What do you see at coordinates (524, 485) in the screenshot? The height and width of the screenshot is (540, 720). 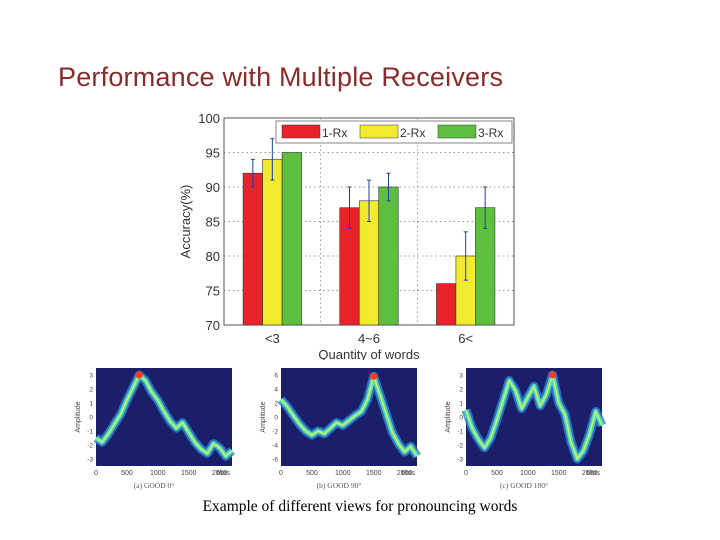 I see `spectrogram-caption: (c) GOOD 180°` at bounding box center [524, 485].